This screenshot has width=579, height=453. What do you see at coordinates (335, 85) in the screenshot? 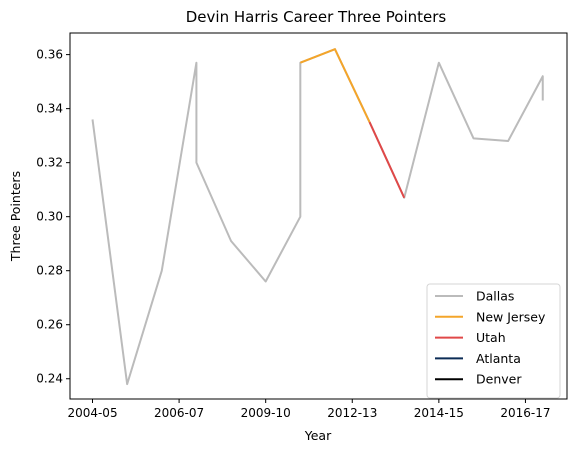
I see `series-line-new-jersey` at bounding box center [335, 85].